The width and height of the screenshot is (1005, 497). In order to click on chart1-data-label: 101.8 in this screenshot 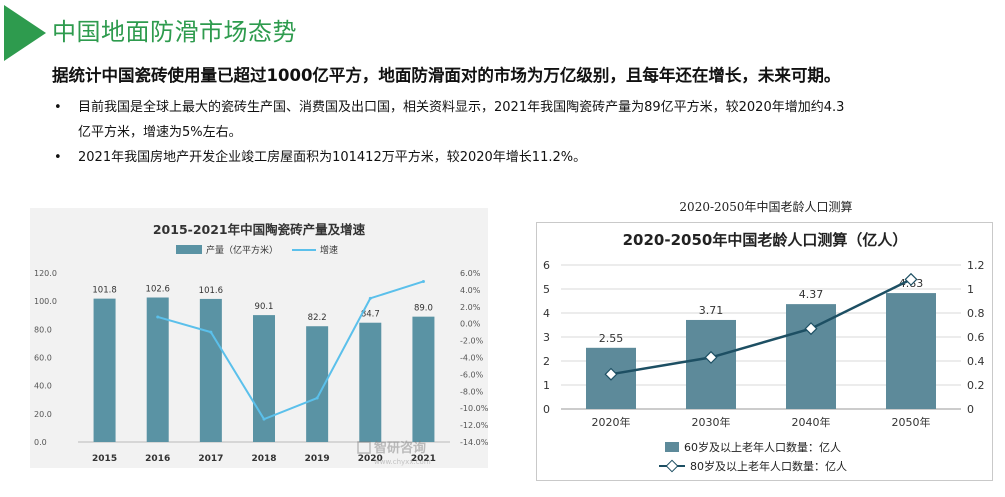, I will do `click(104, 291)`.